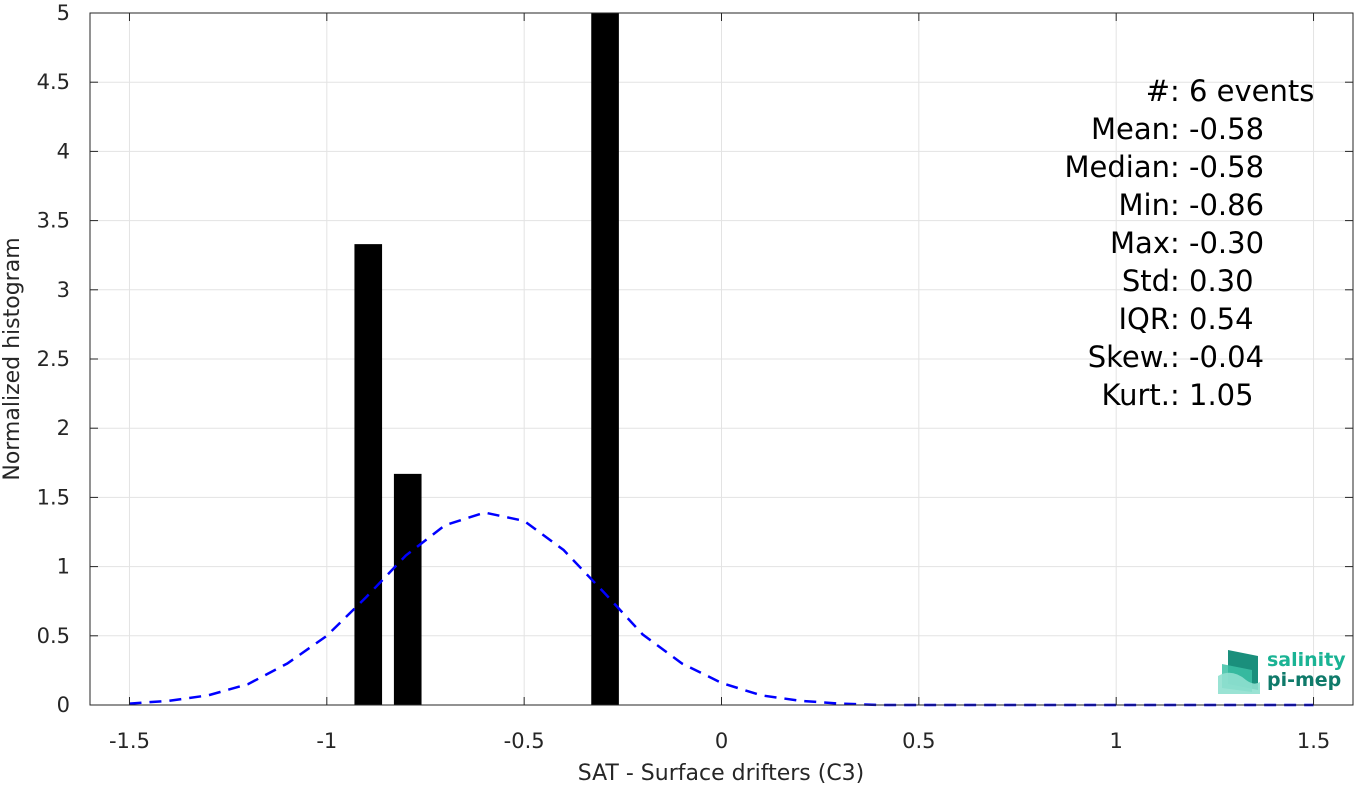  What do you see at coordinates (1306, 660) in the screenshot?
I see `logo-text-salinity: salinity` at bounding box center [1306, 660].